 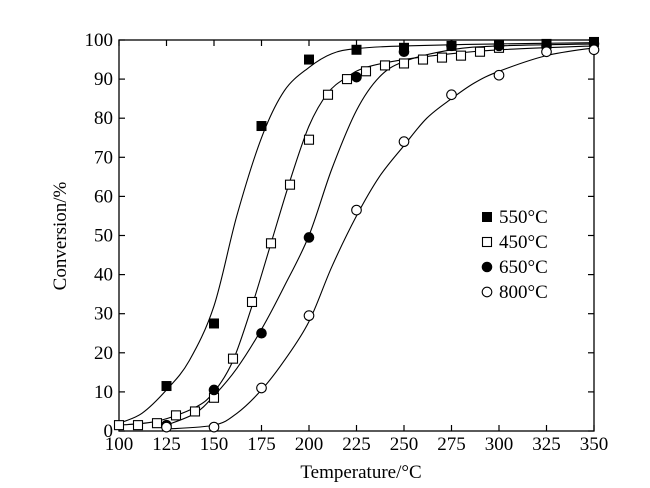 I want to click on y-tick-label: 60, so click(x=103, y=196).